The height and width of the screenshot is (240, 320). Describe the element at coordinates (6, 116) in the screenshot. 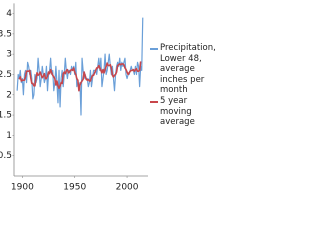

I see `y-tick-label: 1.5` at that location.